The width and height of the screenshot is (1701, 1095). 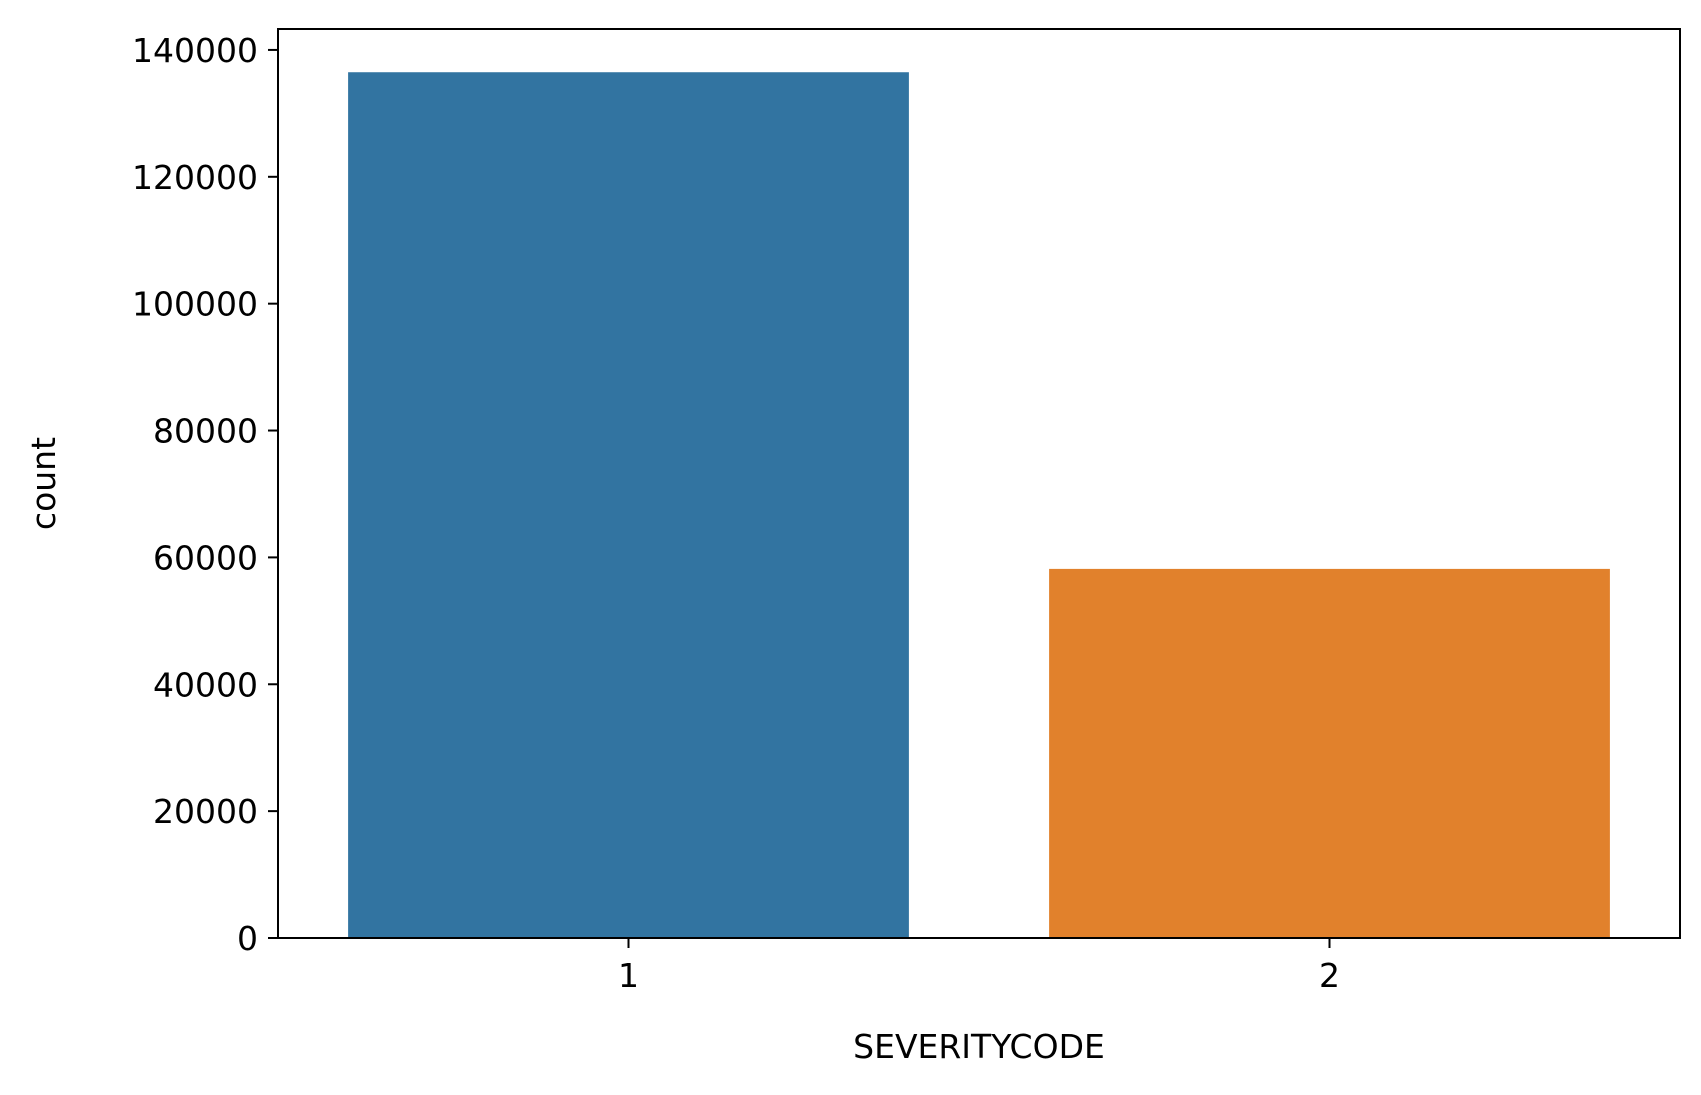 What do you see at coordinates (205, 431) in the screenshot?
I see `y-tick-label: 80000` at bounding box center [205, 431].